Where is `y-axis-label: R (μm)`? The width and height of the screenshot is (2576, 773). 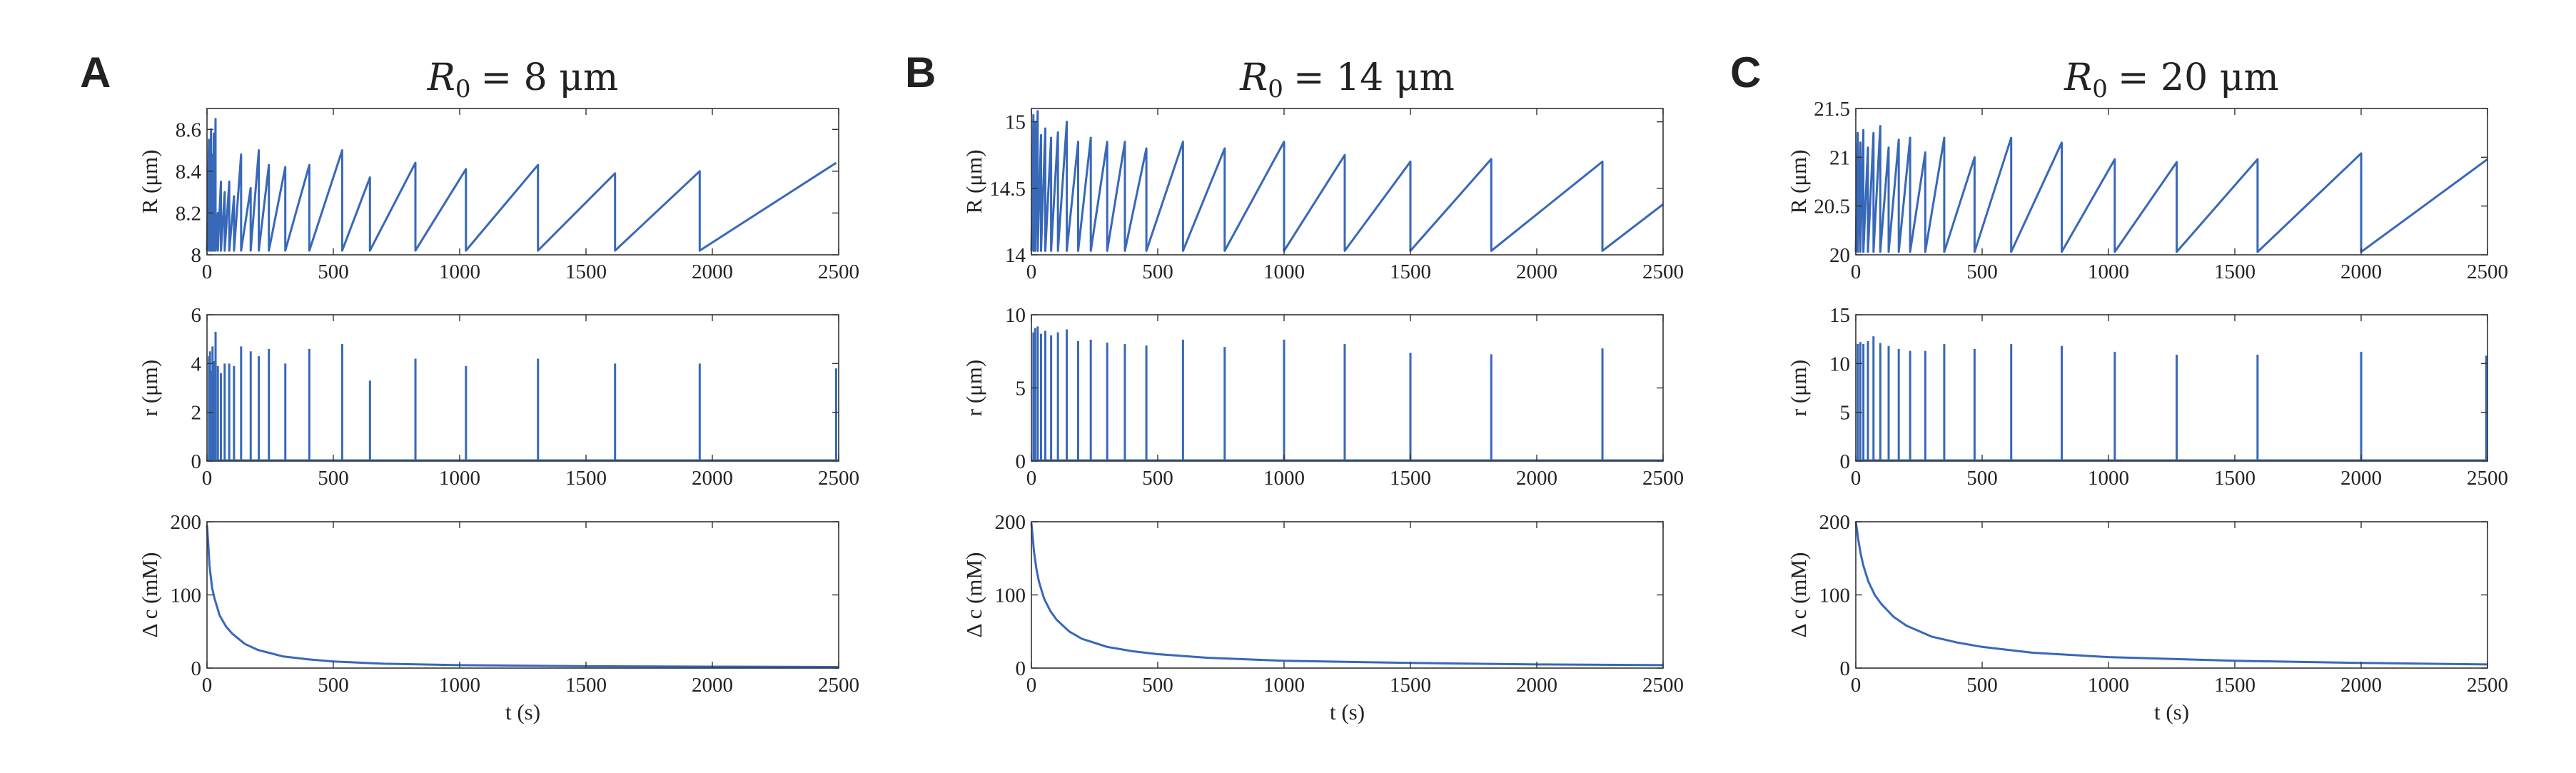
y-axis-label: R (μm) is located at coordinates (973, 182).